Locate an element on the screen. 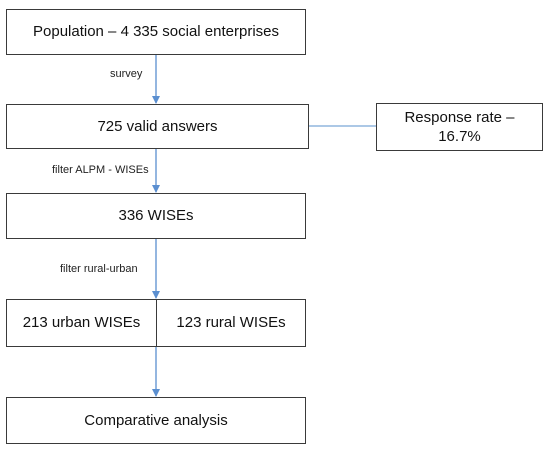 This screenshot has height=452, width=550. rural-wises-label: 123 rural WISEs is located at coordinates (231, 323).